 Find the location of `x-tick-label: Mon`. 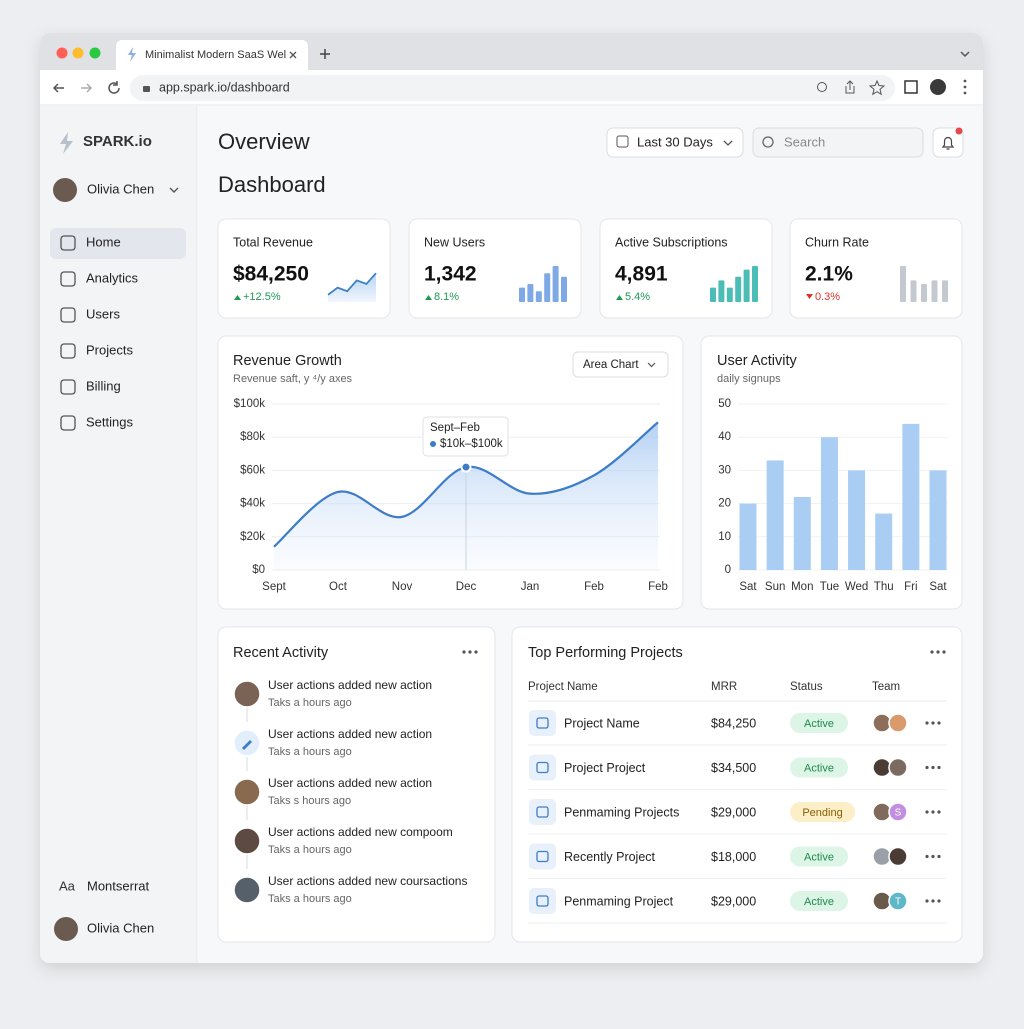

x-tick-label: Mon is located at coordinates (802, 587).